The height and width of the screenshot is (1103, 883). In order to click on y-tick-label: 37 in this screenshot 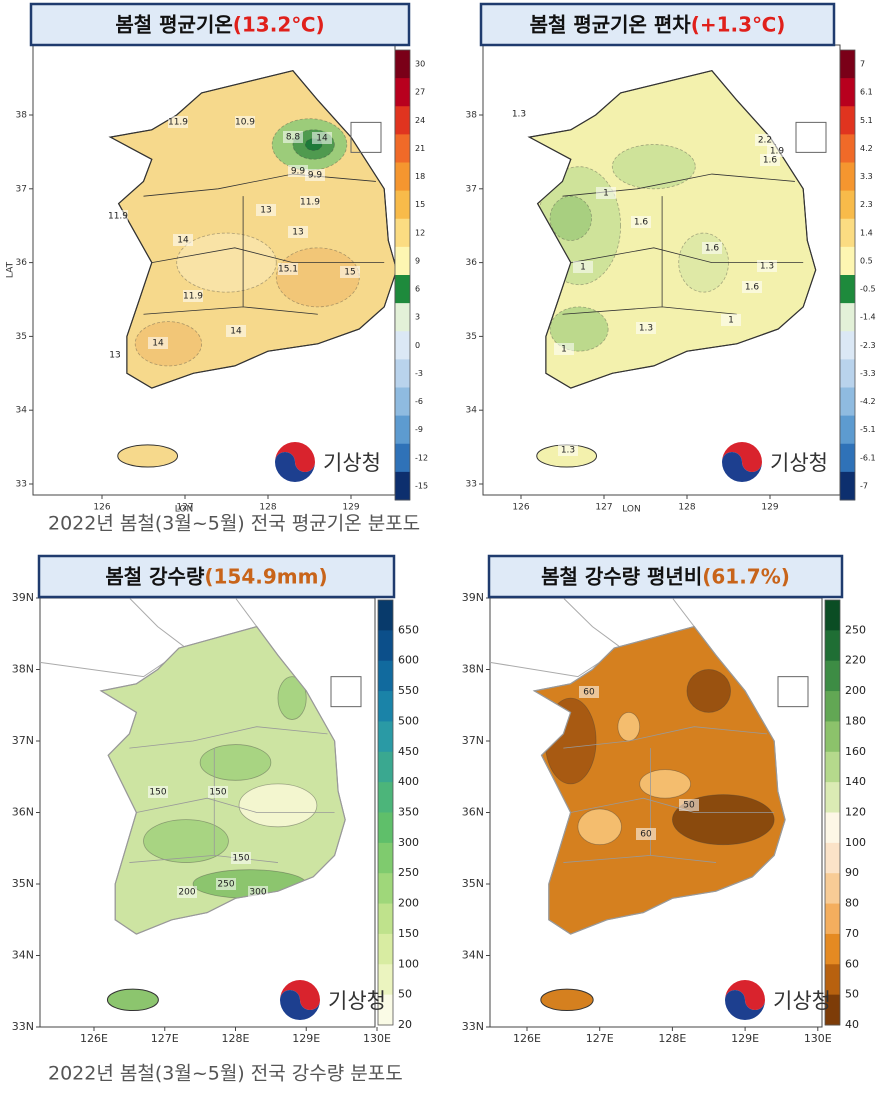, I will do `click(471, 189)`.